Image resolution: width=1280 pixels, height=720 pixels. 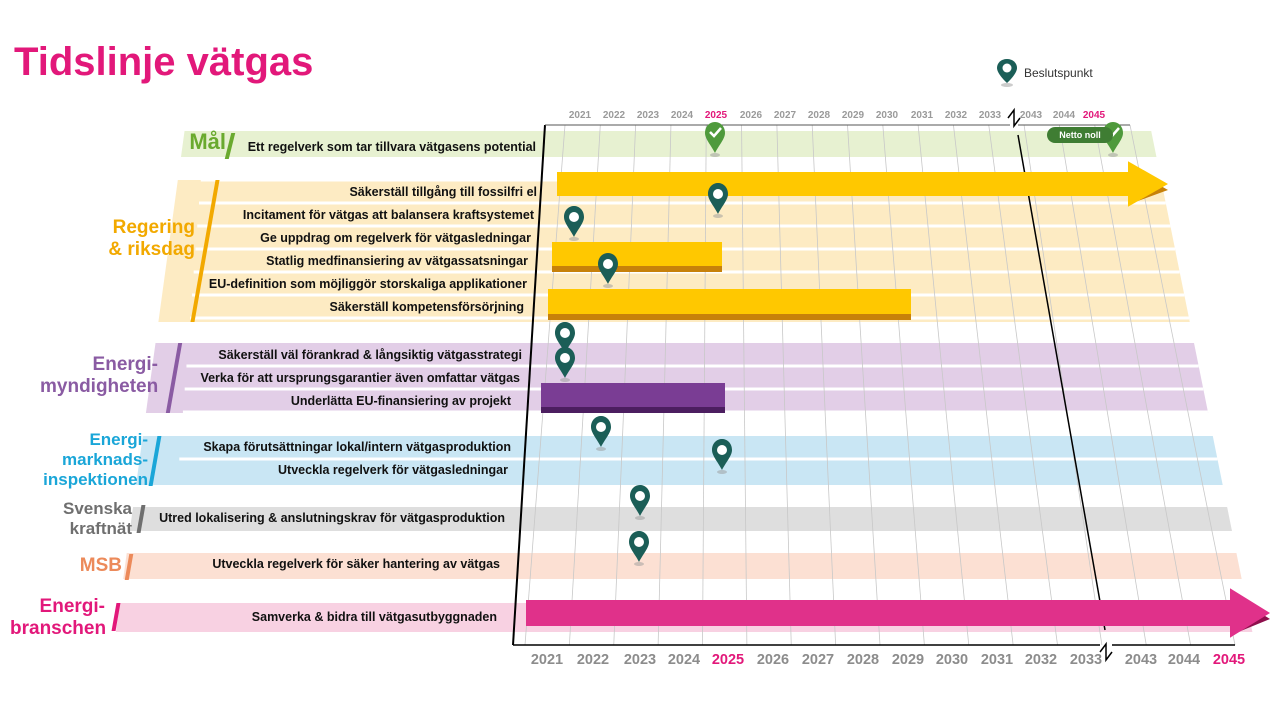 What do you see at coordinates (400, 401) in the screenshot?
I see `row-label: Underlätta EU-finansiering av projekt` at bounding box center [400, 401].